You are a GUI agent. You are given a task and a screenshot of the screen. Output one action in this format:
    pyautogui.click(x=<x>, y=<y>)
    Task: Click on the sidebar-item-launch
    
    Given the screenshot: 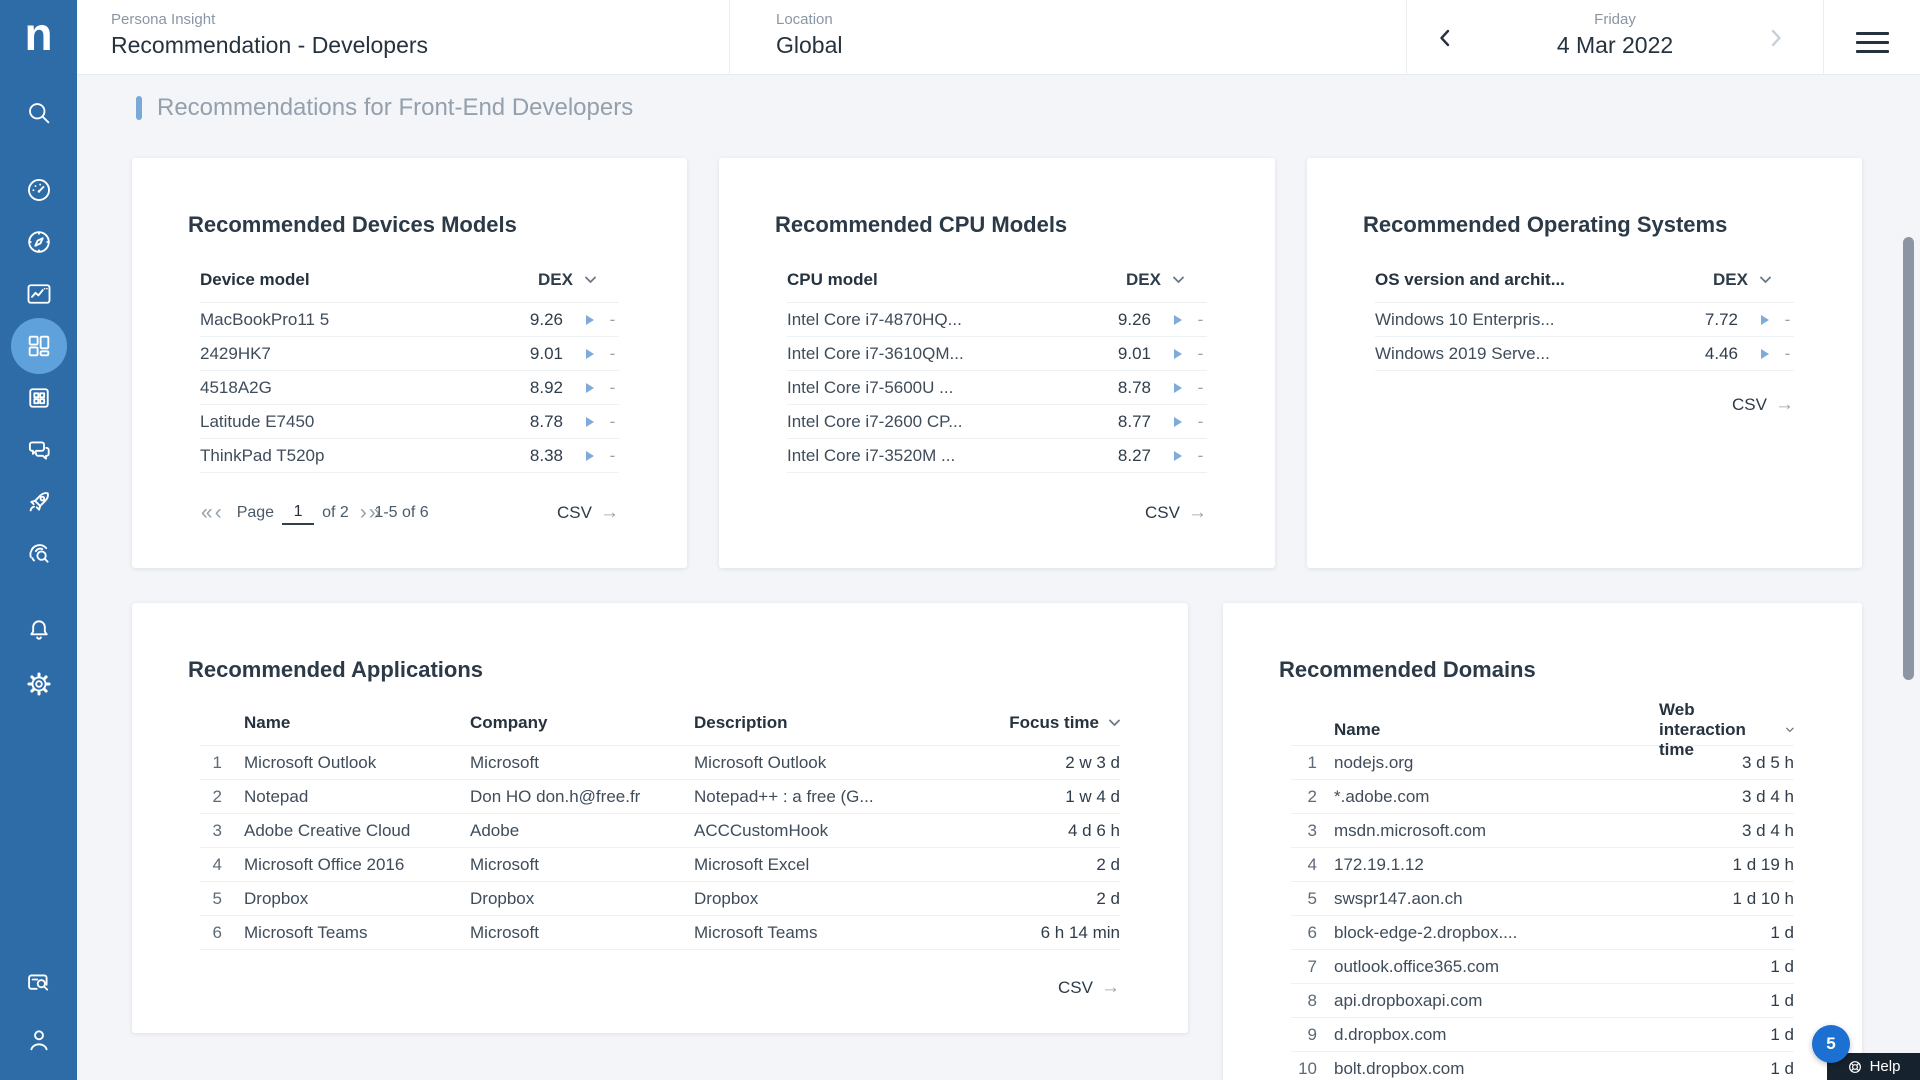 What is the action you would take?
    pyautogui.click(x=38, y=502)
    